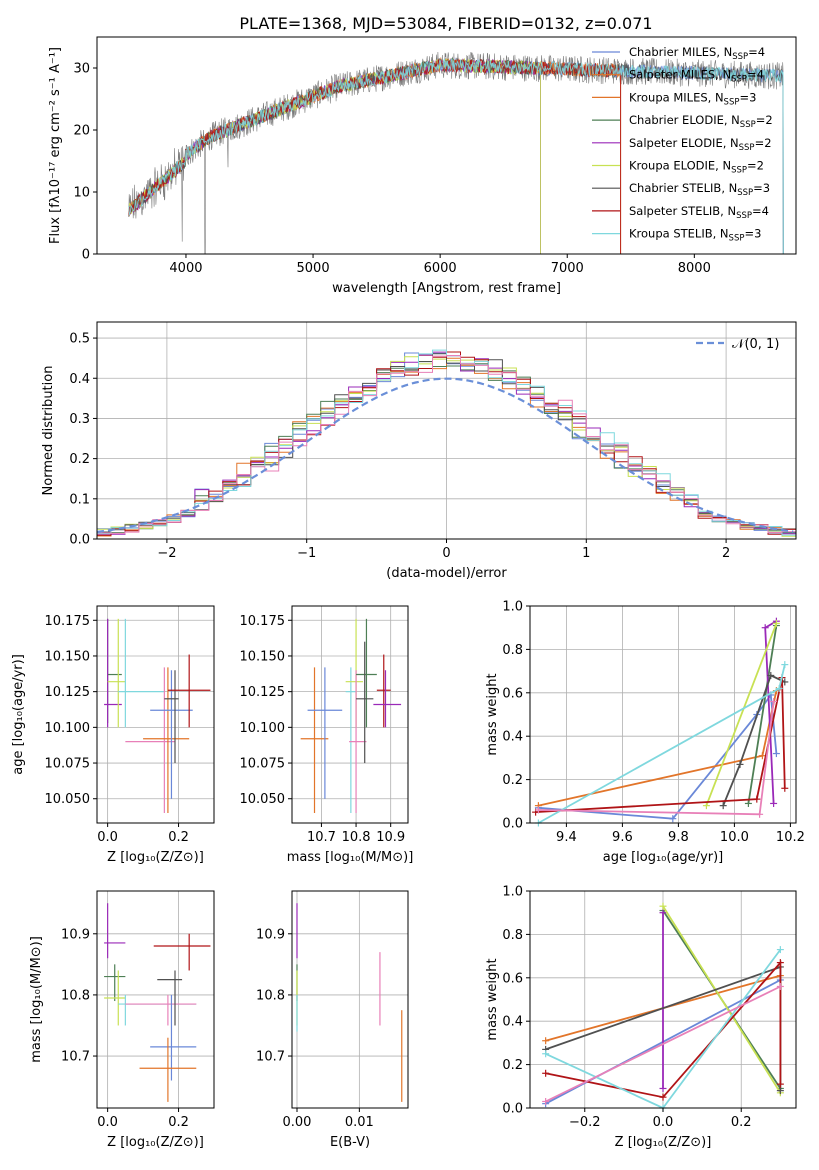  What do you see at coordinates (359, 1122) in the screenshot?
I see `x-tick-label: 0.01` at bounding box center [359, 1122].